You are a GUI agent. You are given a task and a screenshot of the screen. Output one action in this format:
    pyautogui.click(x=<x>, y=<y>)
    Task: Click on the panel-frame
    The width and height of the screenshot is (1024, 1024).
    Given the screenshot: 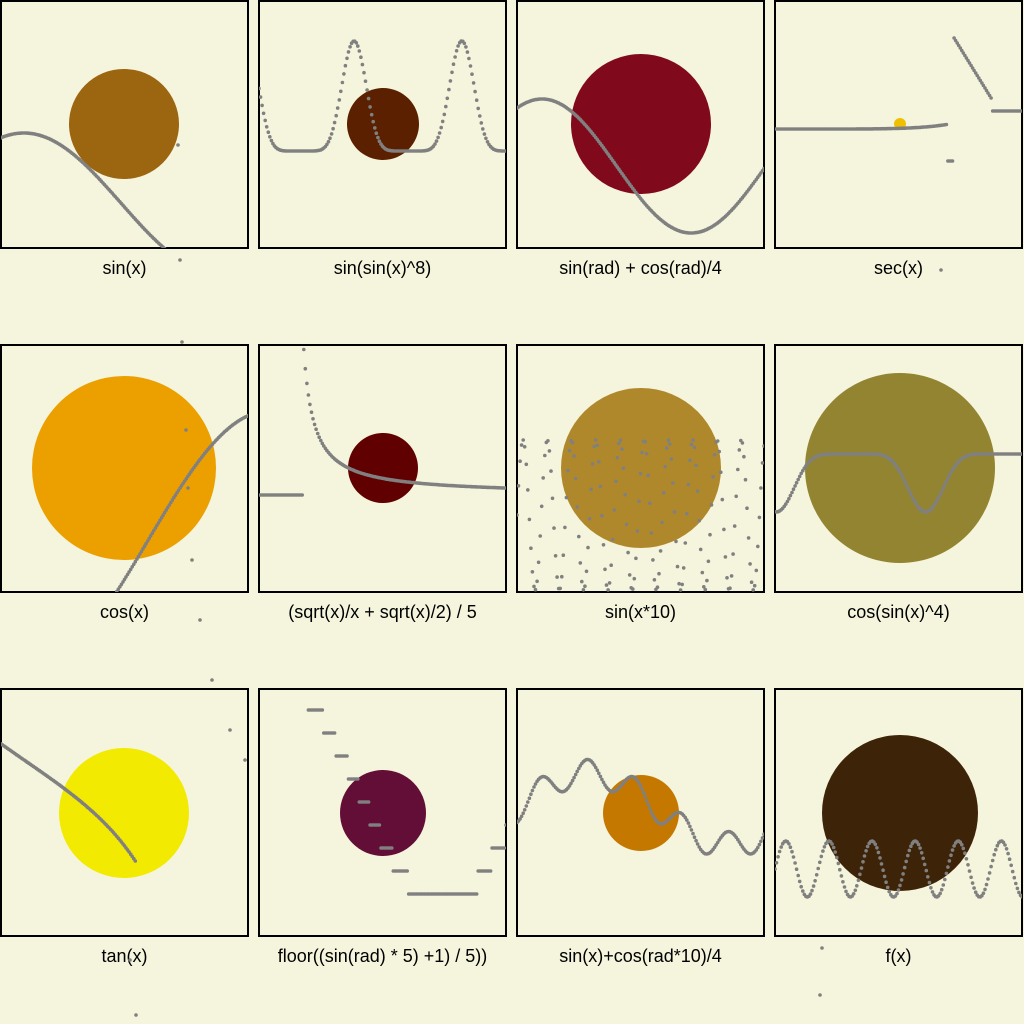 What is the action you would take?
    pyautogui.click(x=124, y=812)
    